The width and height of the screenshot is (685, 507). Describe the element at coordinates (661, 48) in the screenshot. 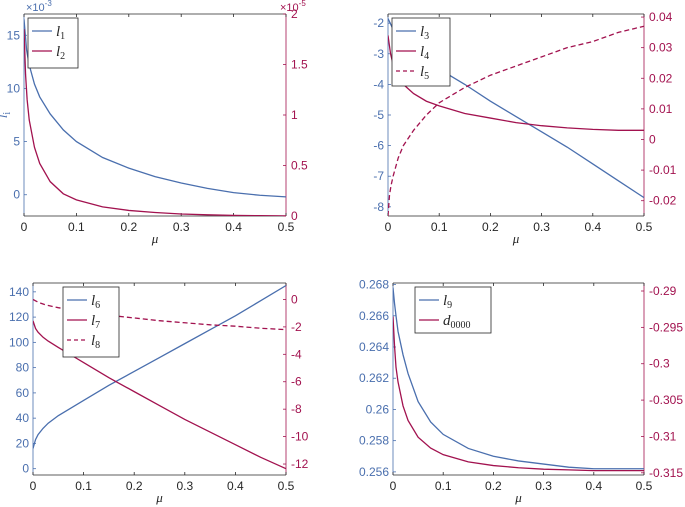

I see `right-tick-label: 0.03` at that location.